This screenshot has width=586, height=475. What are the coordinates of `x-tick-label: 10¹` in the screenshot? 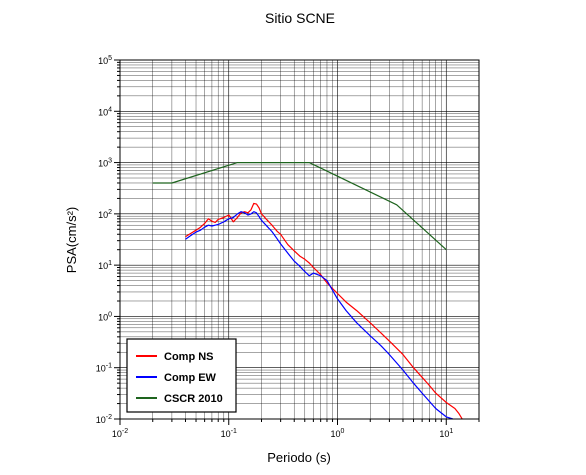 It's located at (446, 433).